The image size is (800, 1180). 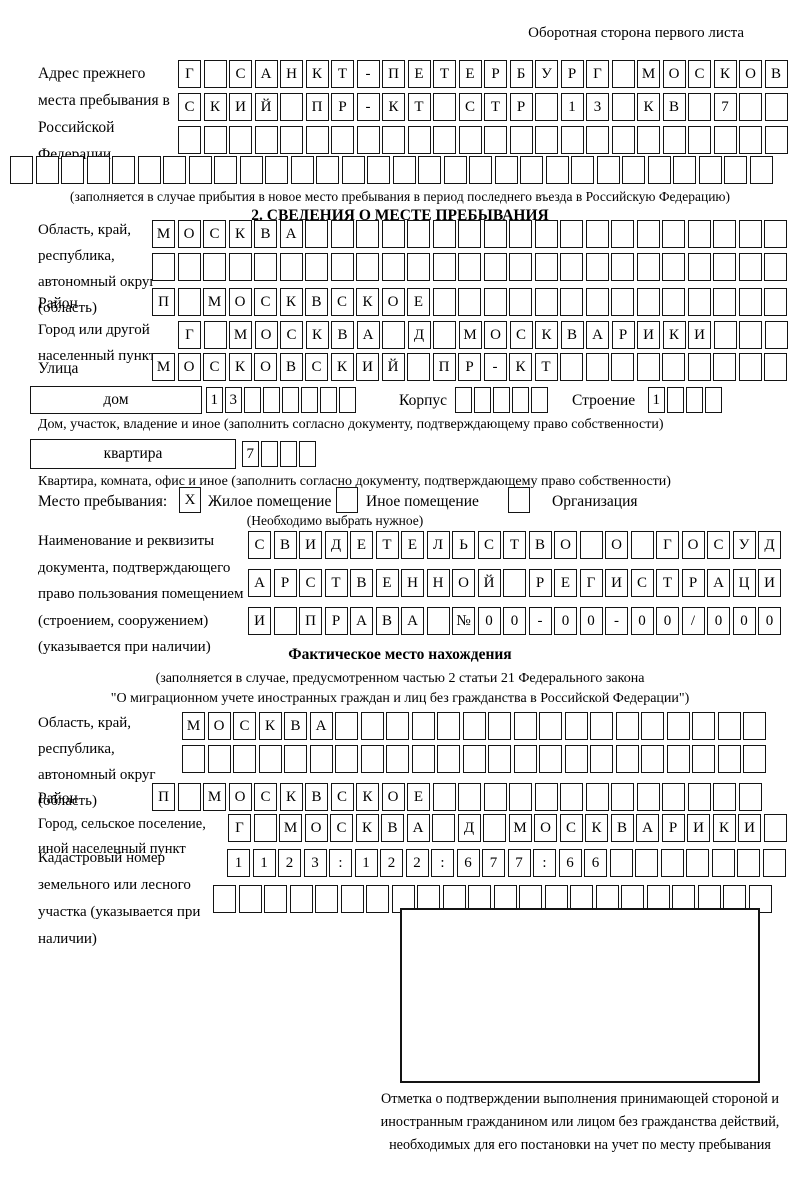 What do you see at coordinates (521, 74) in the screenshot?
I see `char-cell: Б` at bounding box center [521, 74].